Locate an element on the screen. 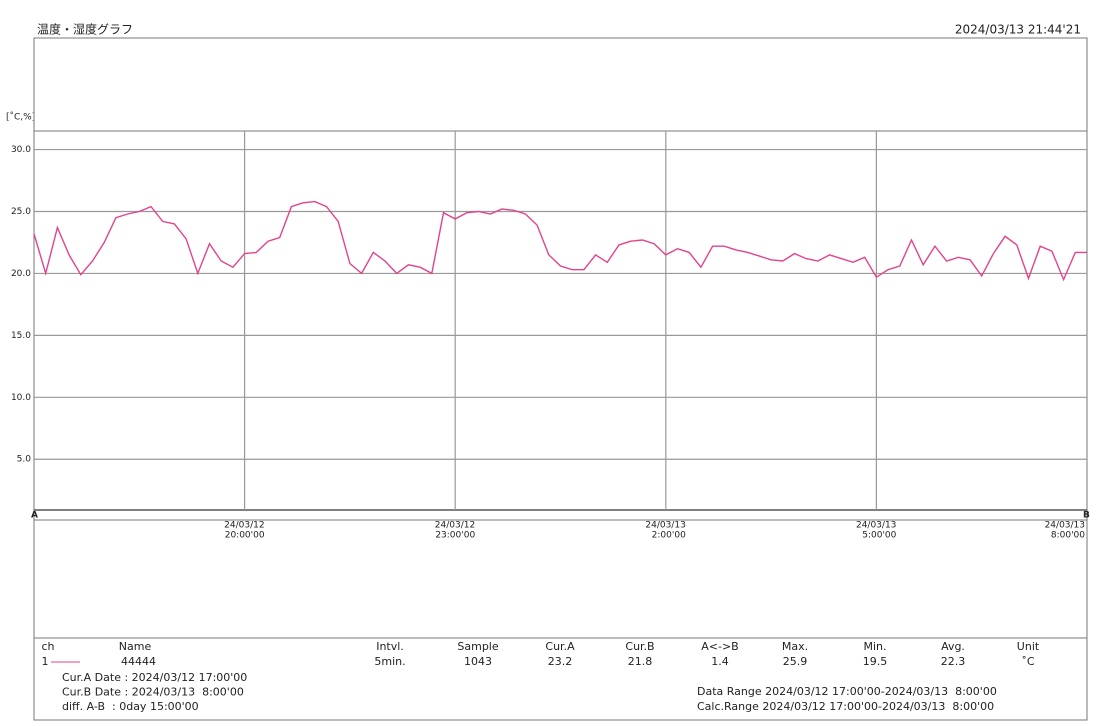 This screenshot has height=726, width=1100. x-tick-label: 2:00'00 is located at coordinates (669, 536).